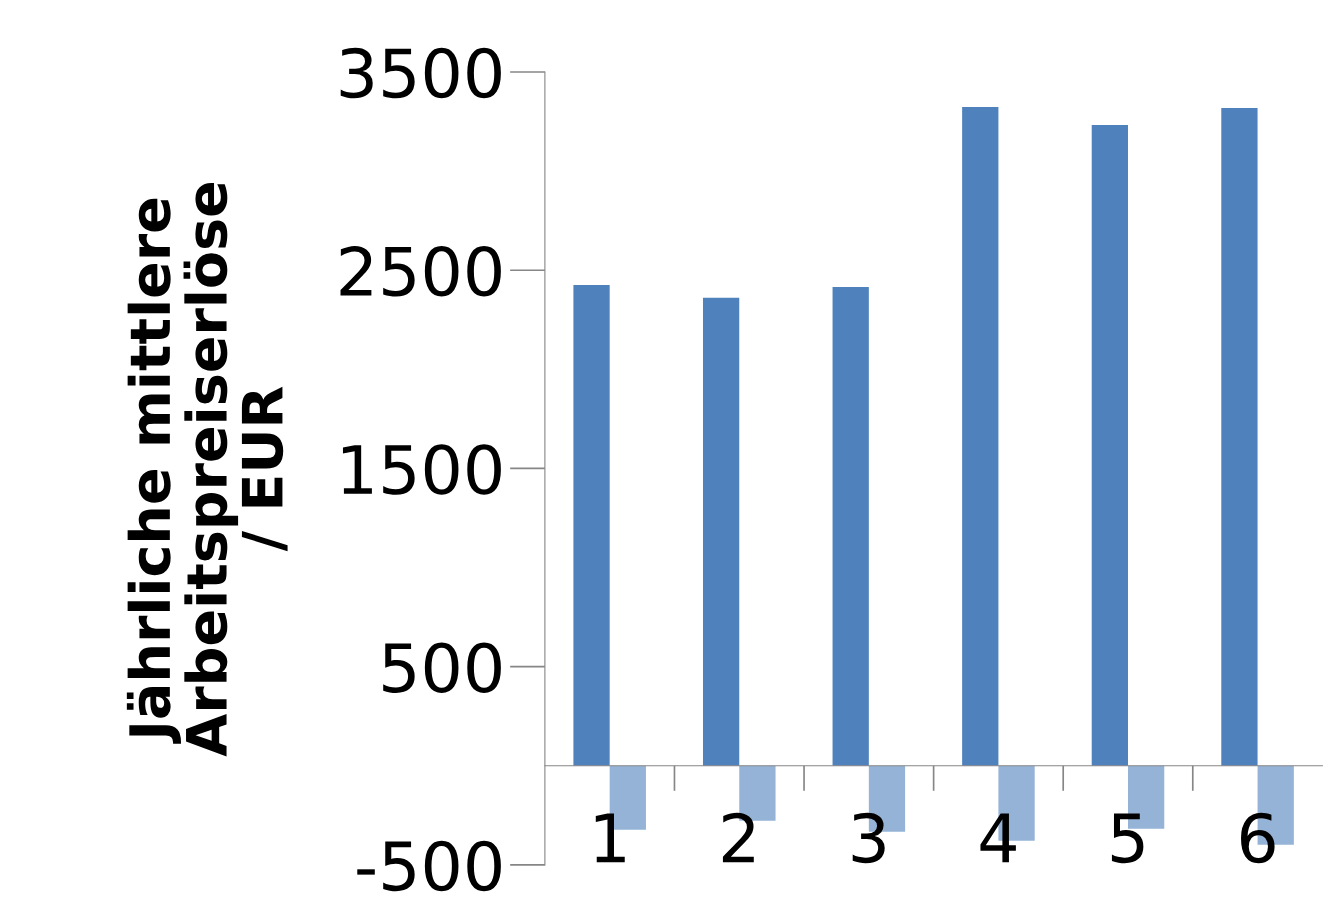 The width and height of the screenshot is (1329, 900). Describe the element at coordinates (421, 469) in the screenshot. I see `y-tick-label: 1500` at that location.